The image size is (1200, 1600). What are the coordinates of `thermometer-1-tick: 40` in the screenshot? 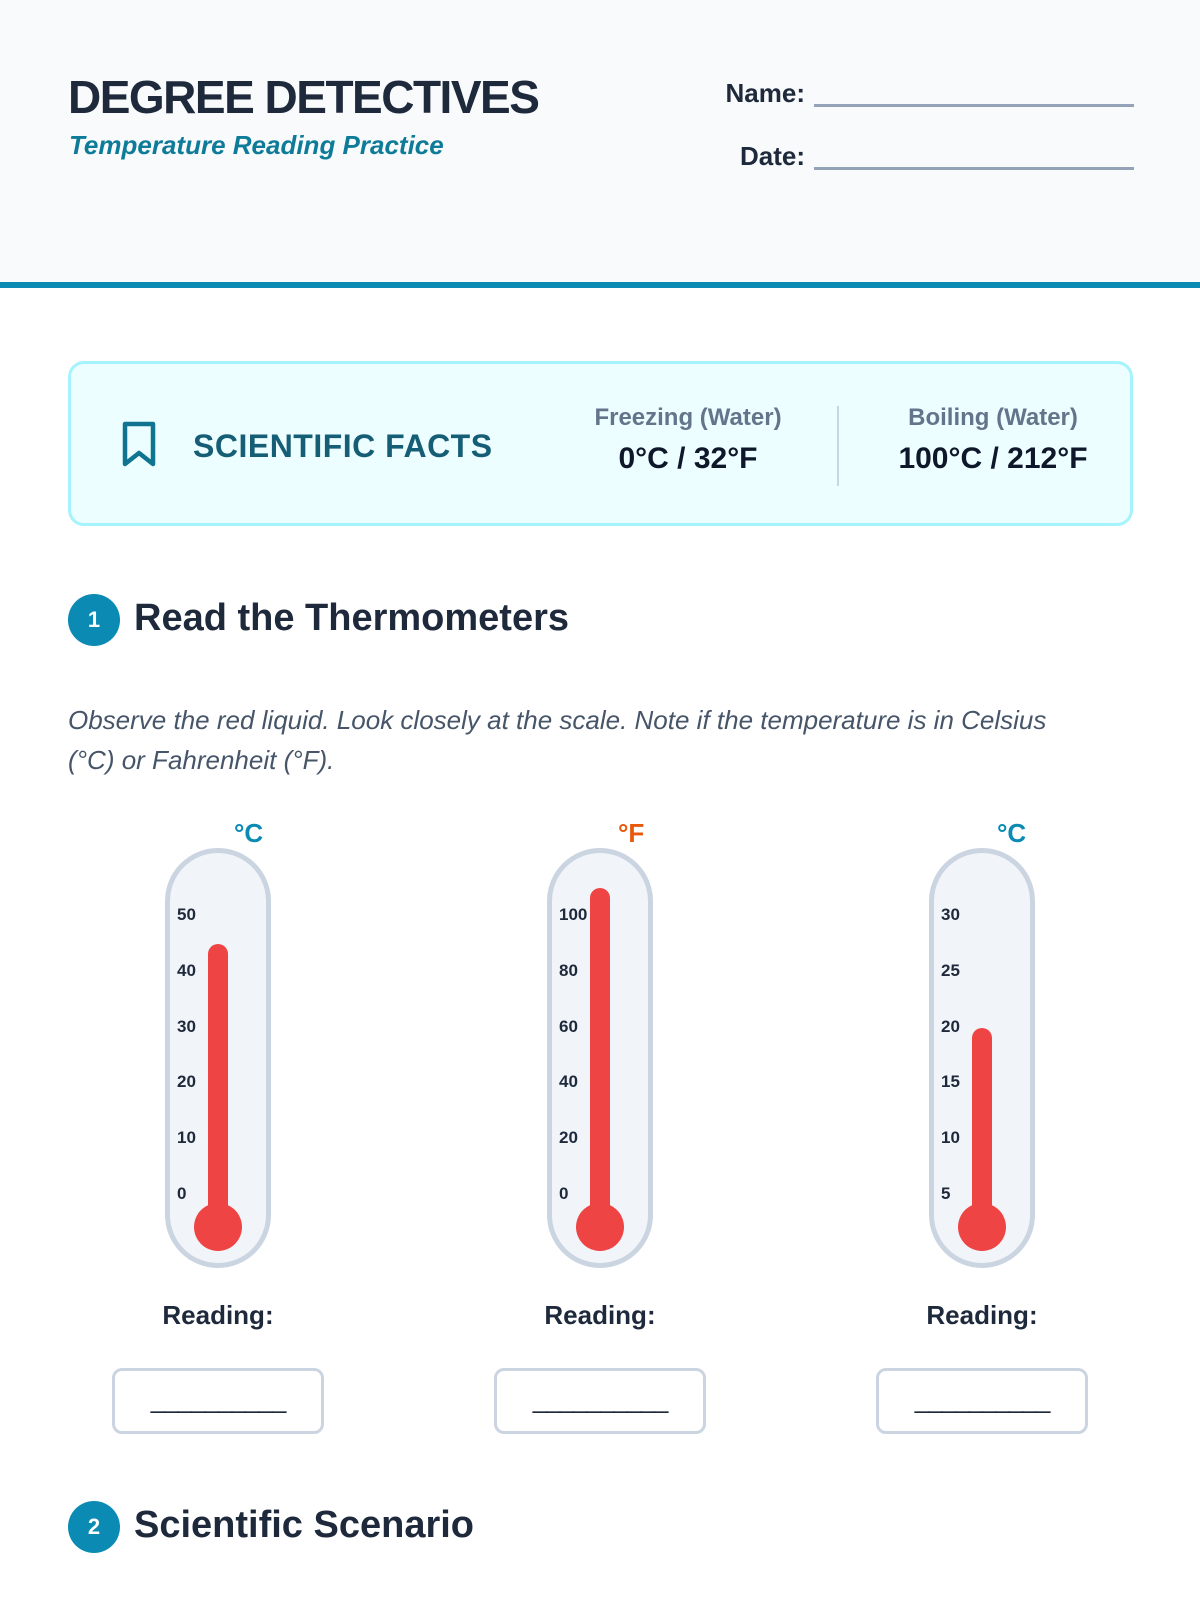 It's located at (186, 970).